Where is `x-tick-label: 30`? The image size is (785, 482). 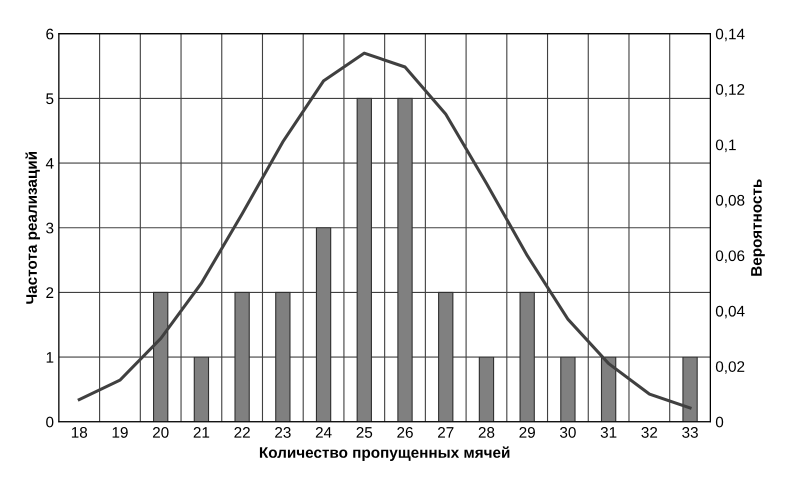 x-tick-label: 30 is located at coordinates (568, 432).